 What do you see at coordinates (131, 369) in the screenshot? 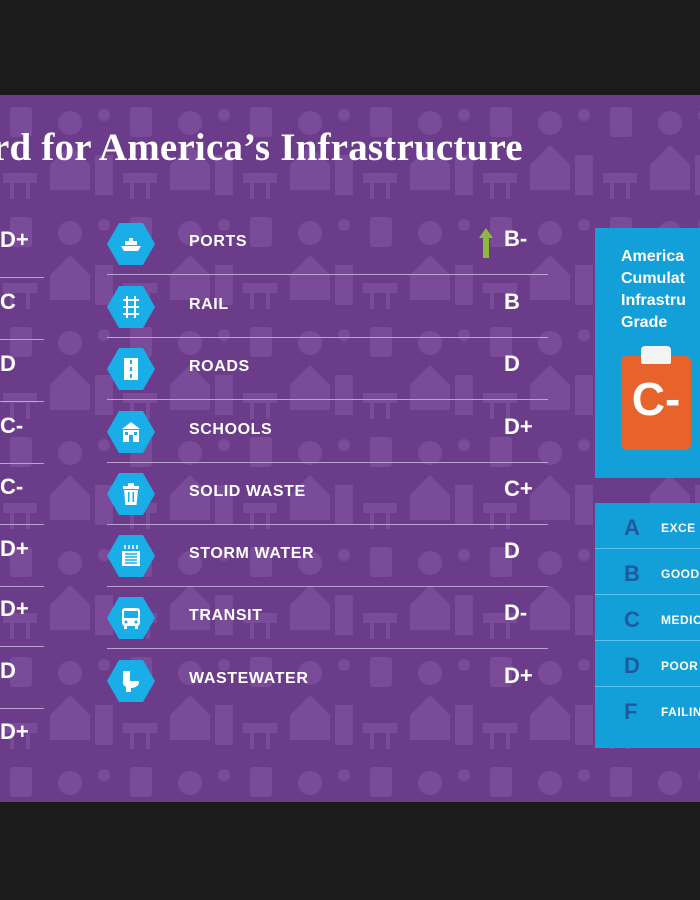
I see `road-icon` at bounding box center [131, 369].